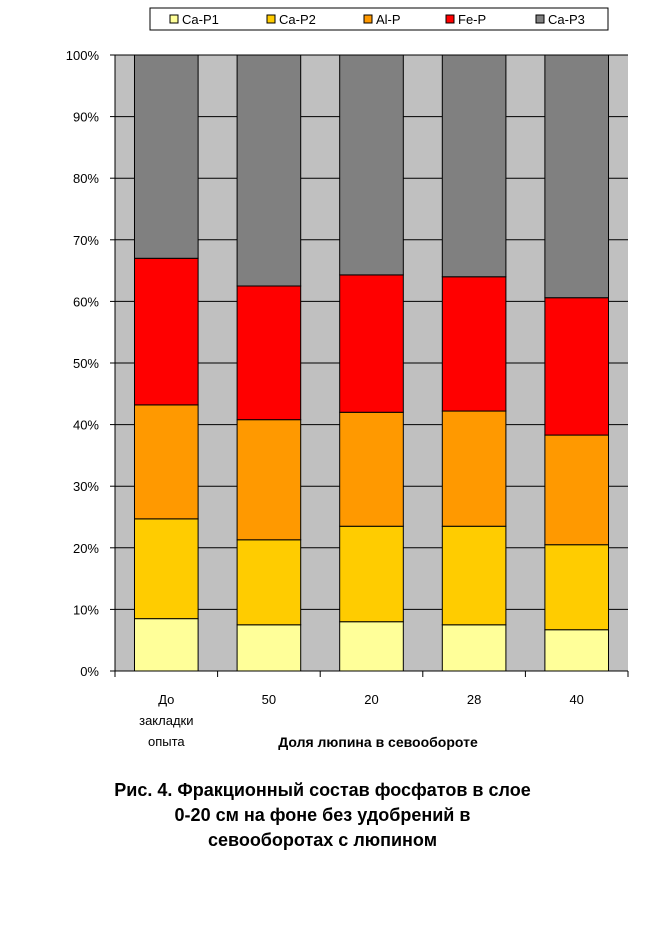 The width and height of the screenshot is (645, 940). Describe the element at coordinates (371, 699) in the screenshot. I see `x-tick-label: 20` at that location.